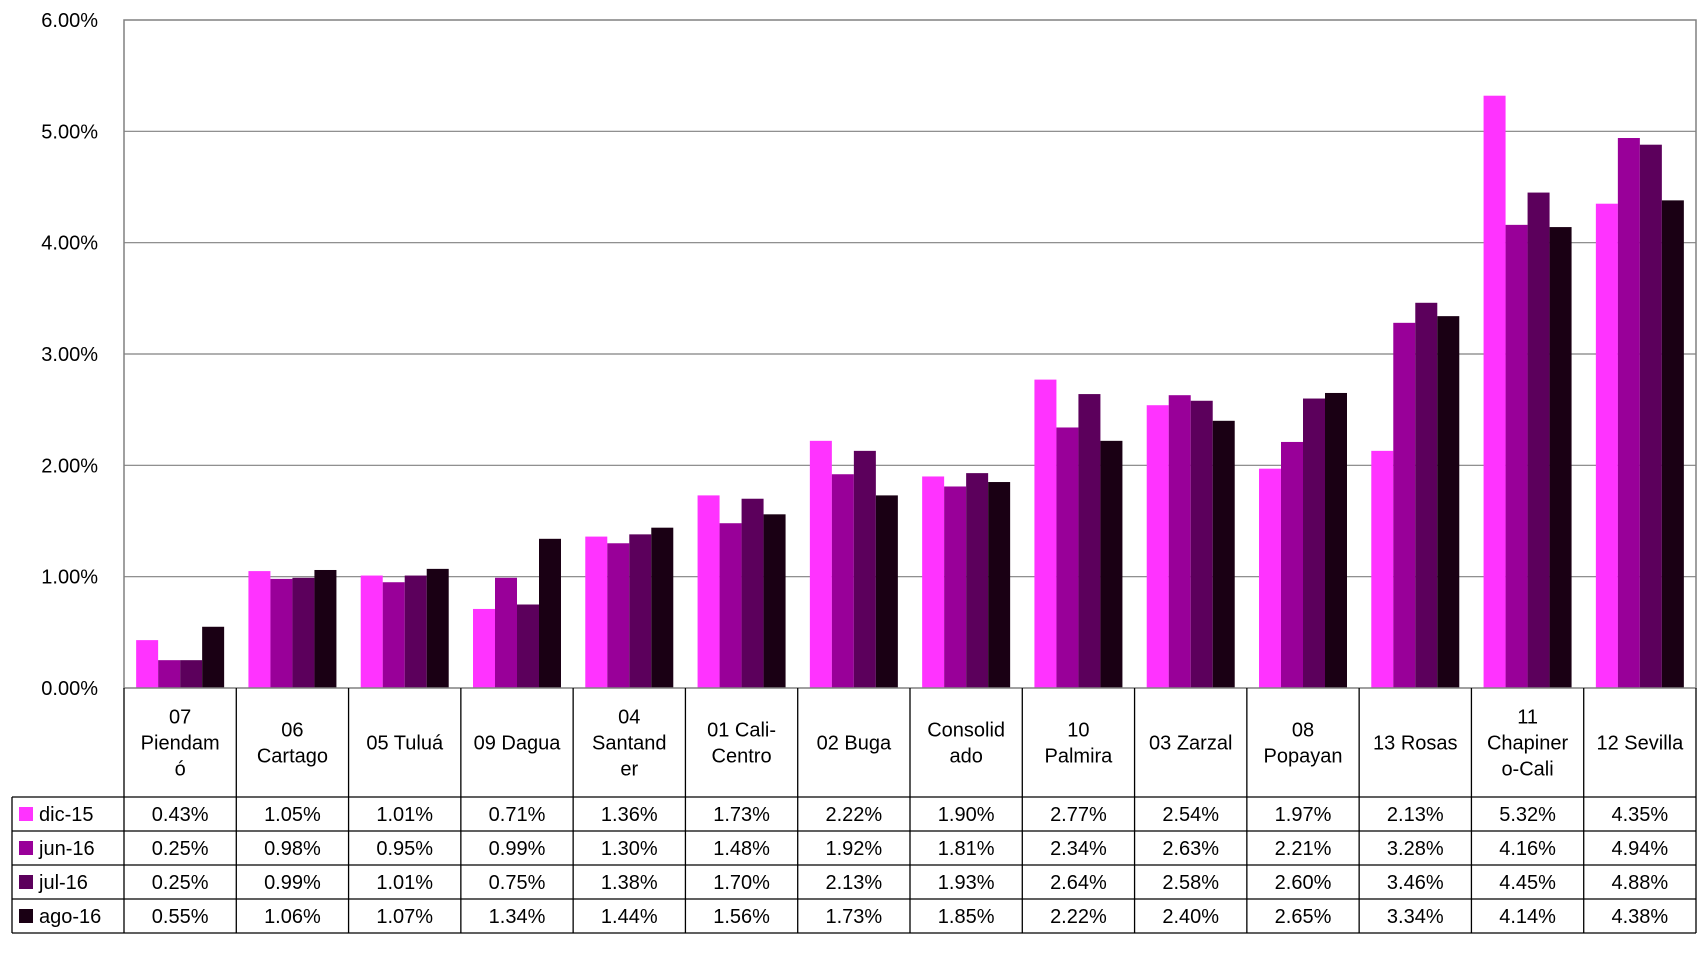 The image size is (1701, 957). What do you see at coordinates (966, 744) in the screenshot?
I see `category-label: Consolid ado` at bounding box center [966, 744].